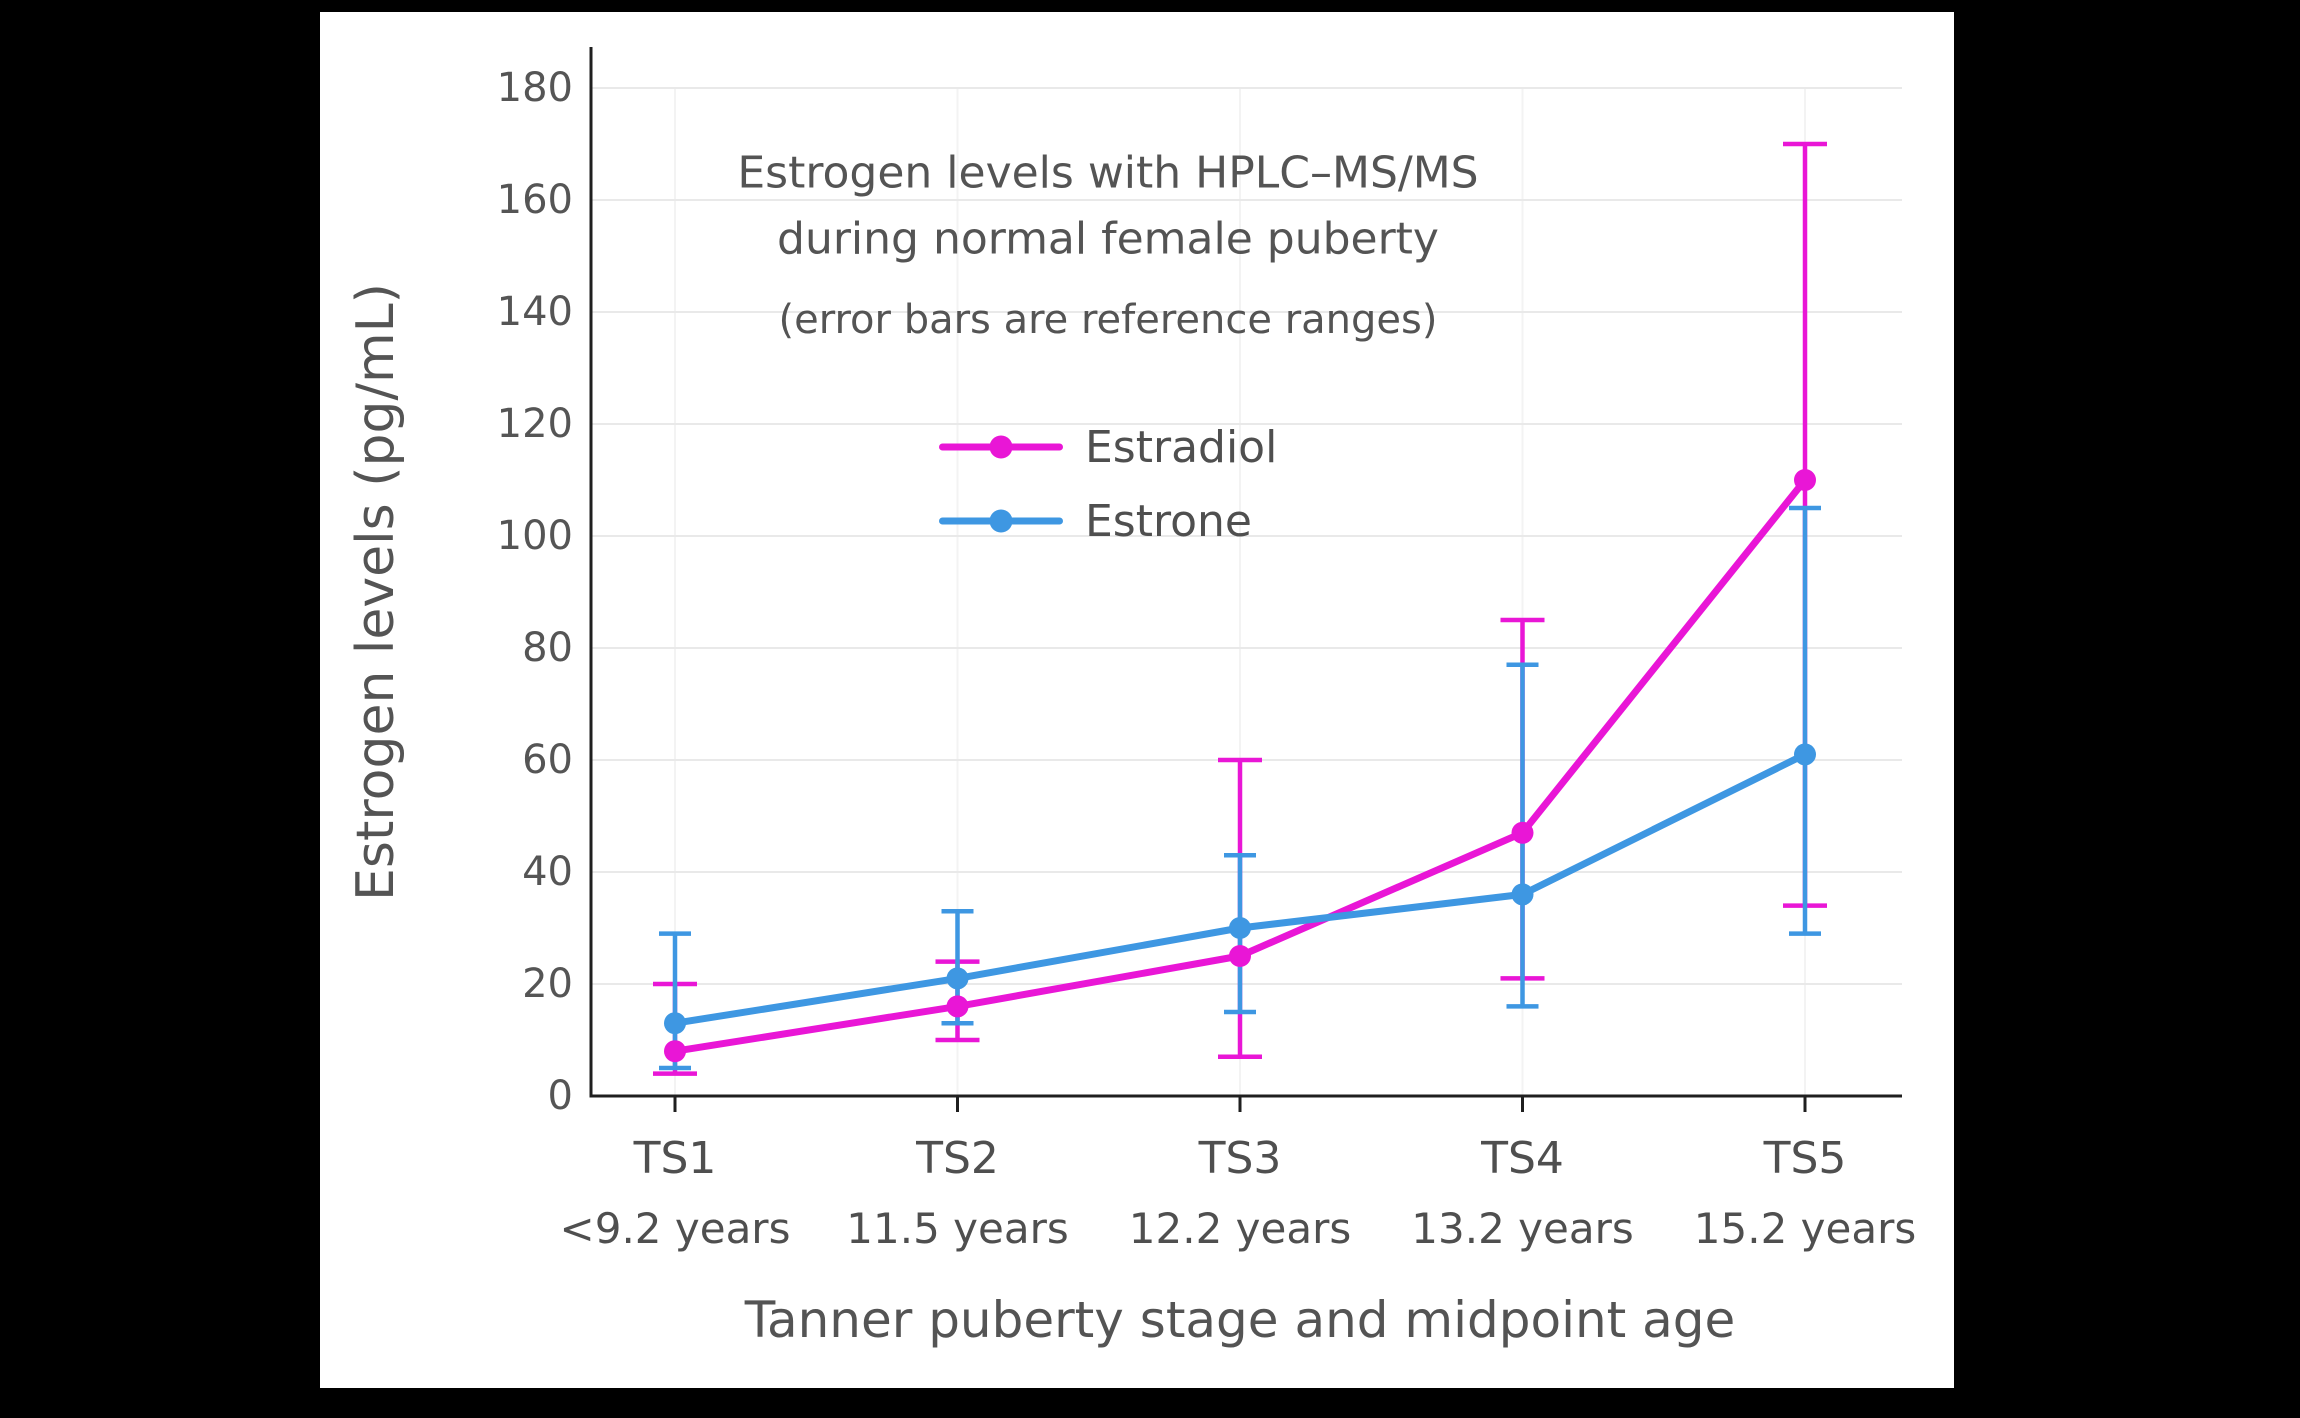 This screenshot has width=2300, height=1418. Describe the element at coordinates (957, 1228) in the screenshot. I see `x-category-sublabel: 11.5 years` at that location.